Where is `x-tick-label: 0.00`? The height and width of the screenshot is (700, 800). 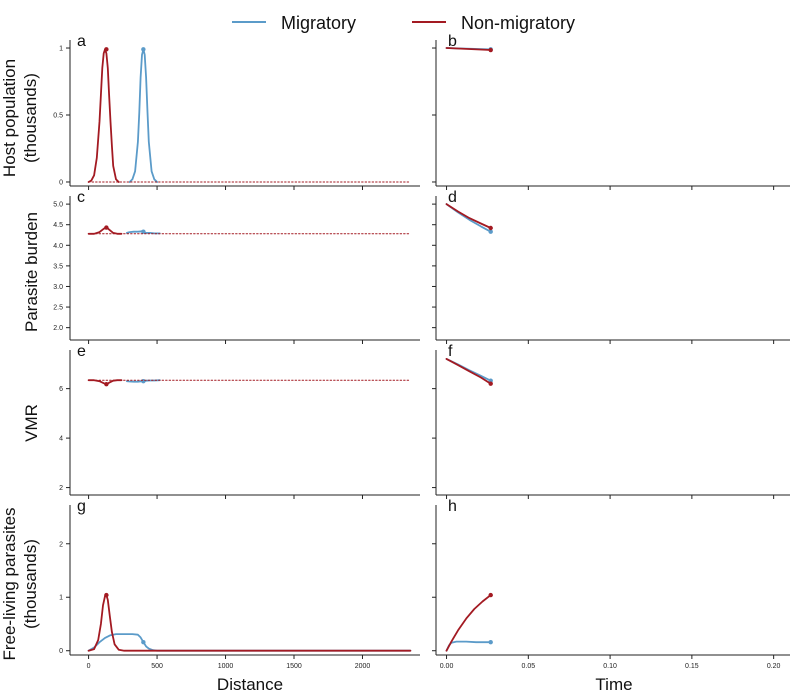 x-tick-label: 0.00 is located at coordinates (447, 666).